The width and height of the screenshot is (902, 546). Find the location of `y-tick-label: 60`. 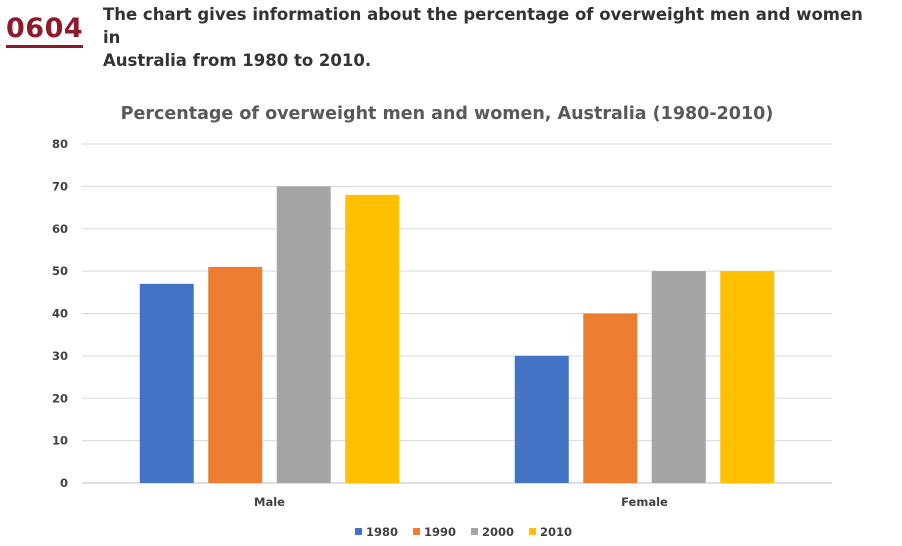

y-tick-label: 60 is located at coordinates (60, 229).